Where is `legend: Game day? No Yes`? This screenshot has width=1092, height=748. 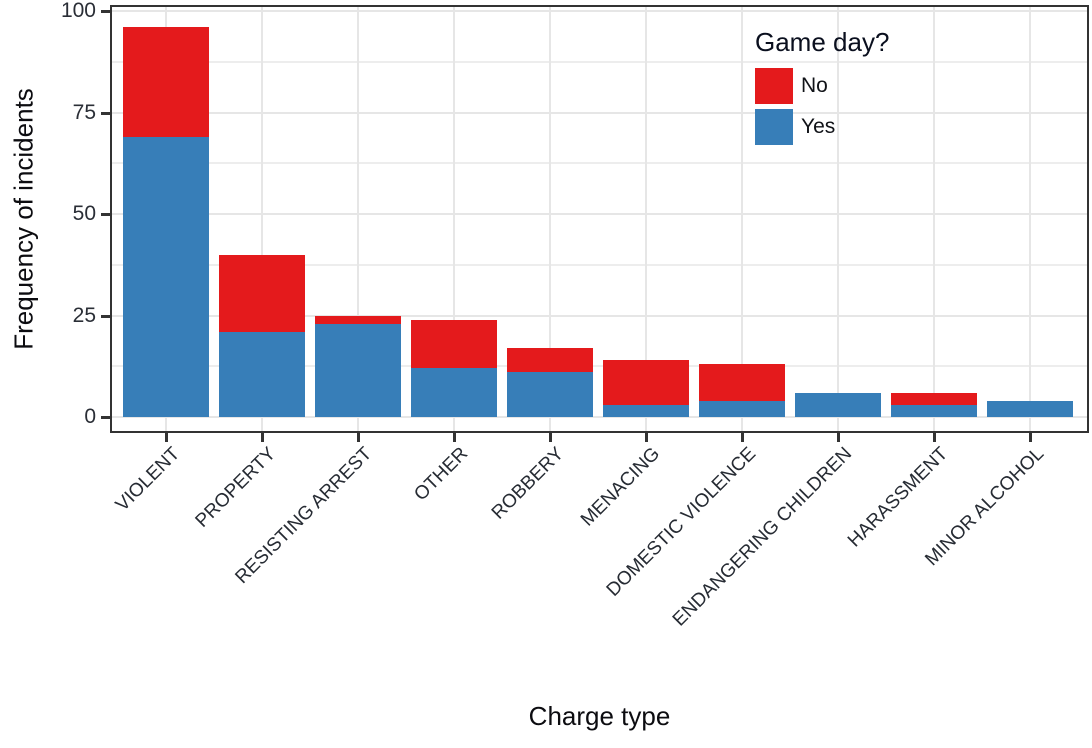 legend: Game day? No Yes is located at coordinates (822, 88).